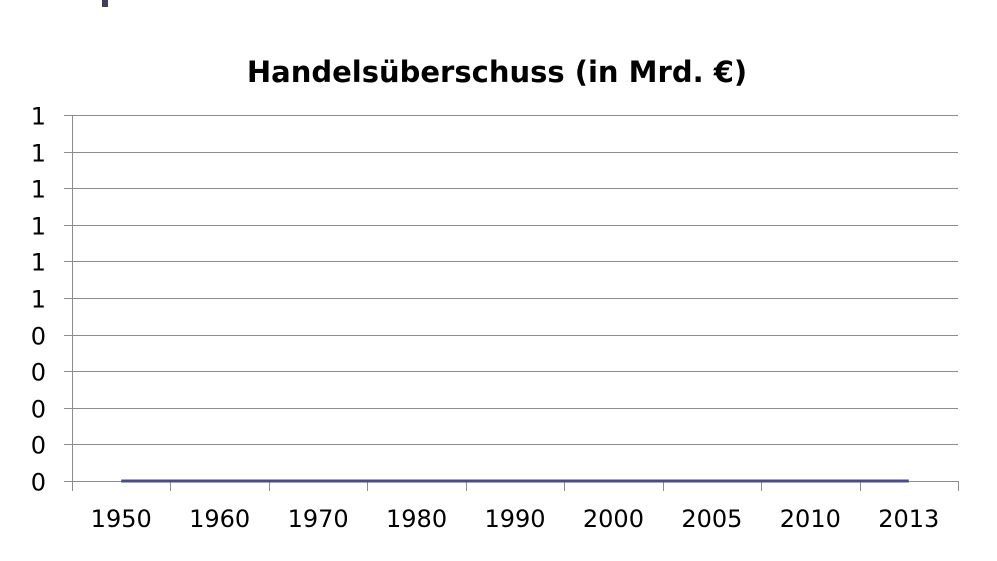 This screenshot has width=997, height=561. Describe the element at coordinates (318, 519) in the screenshot. I see `x-tick-label: 1970` at that location.